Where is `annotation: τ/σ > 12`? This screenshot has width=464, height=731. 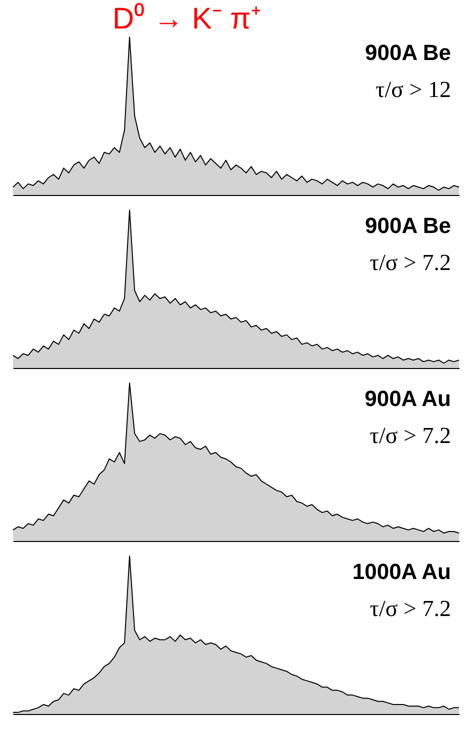 annotation: τ/σ > 12 is located at coordinates (413, 89).